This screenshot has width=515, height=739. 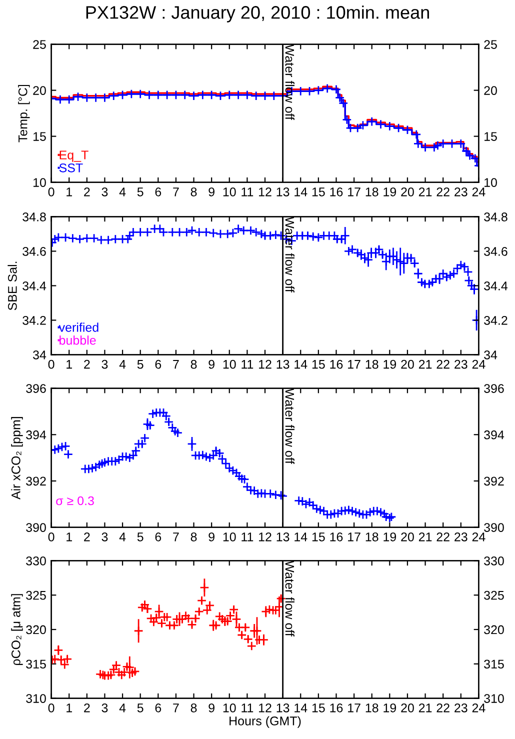 I want to click on x-tick-label: 7, so click(x=176, y=192).